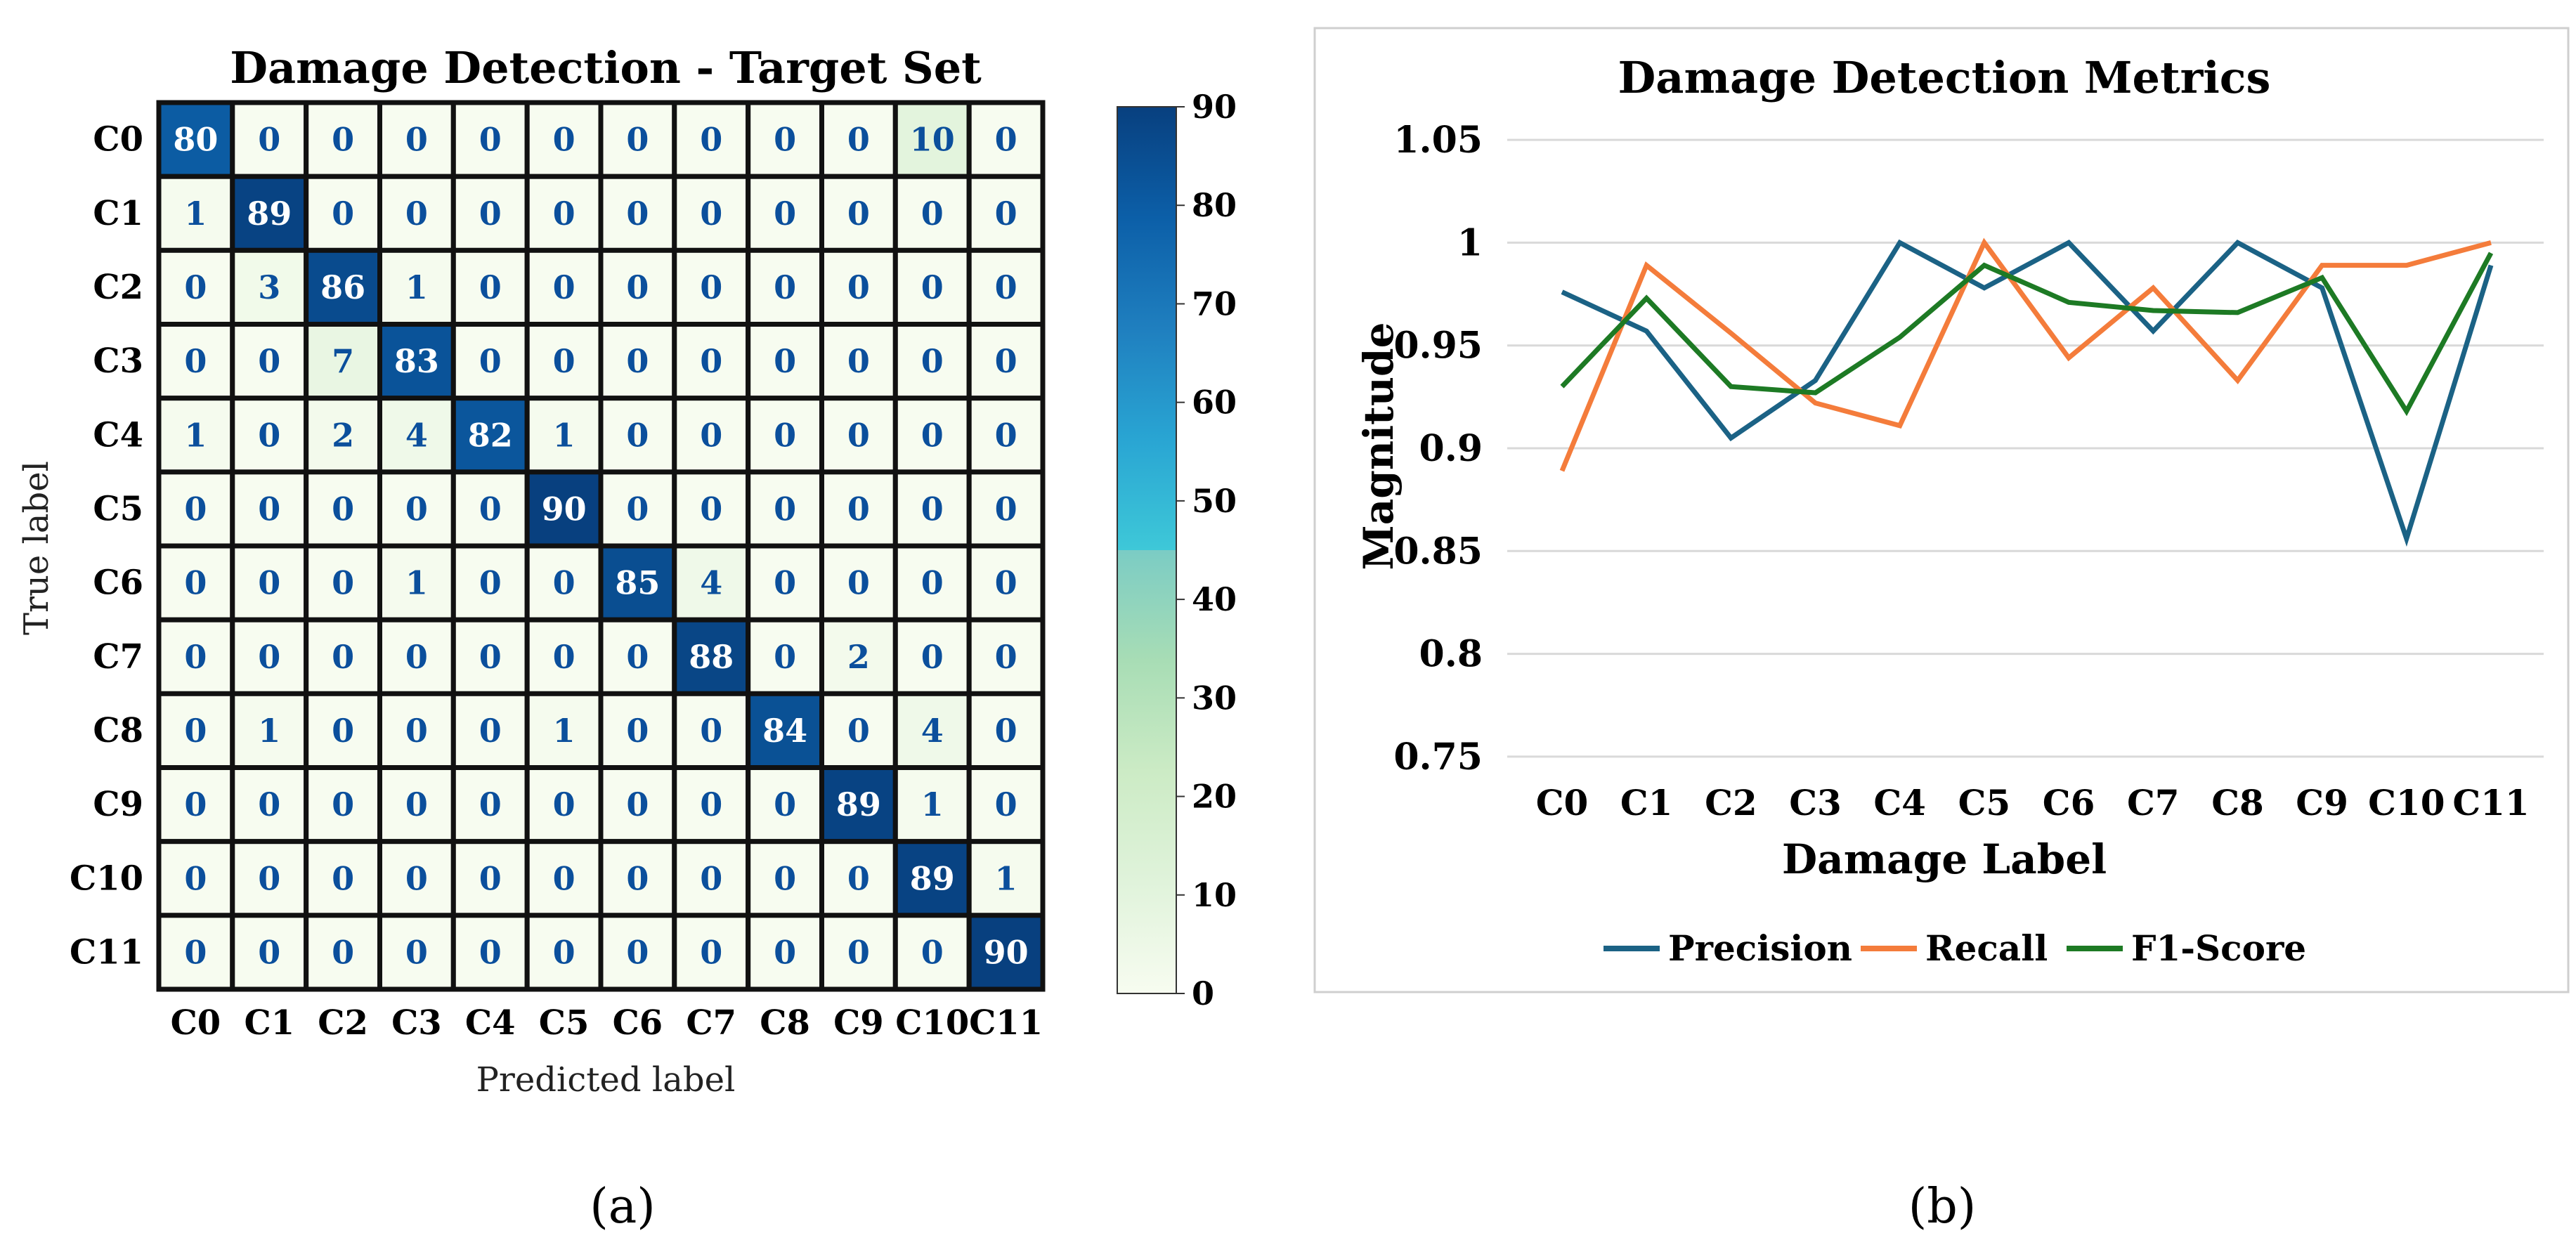 The image size is (2576, 1245). I want to click on heatmap-y-tick-label: C9, so click(118, 804).